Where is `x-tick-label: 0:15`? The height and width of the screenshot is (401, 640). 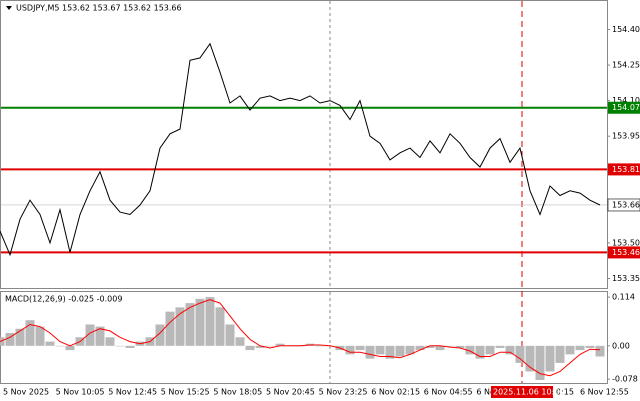 x-tick-label: 0:15 is located at coordinates (565, 392).